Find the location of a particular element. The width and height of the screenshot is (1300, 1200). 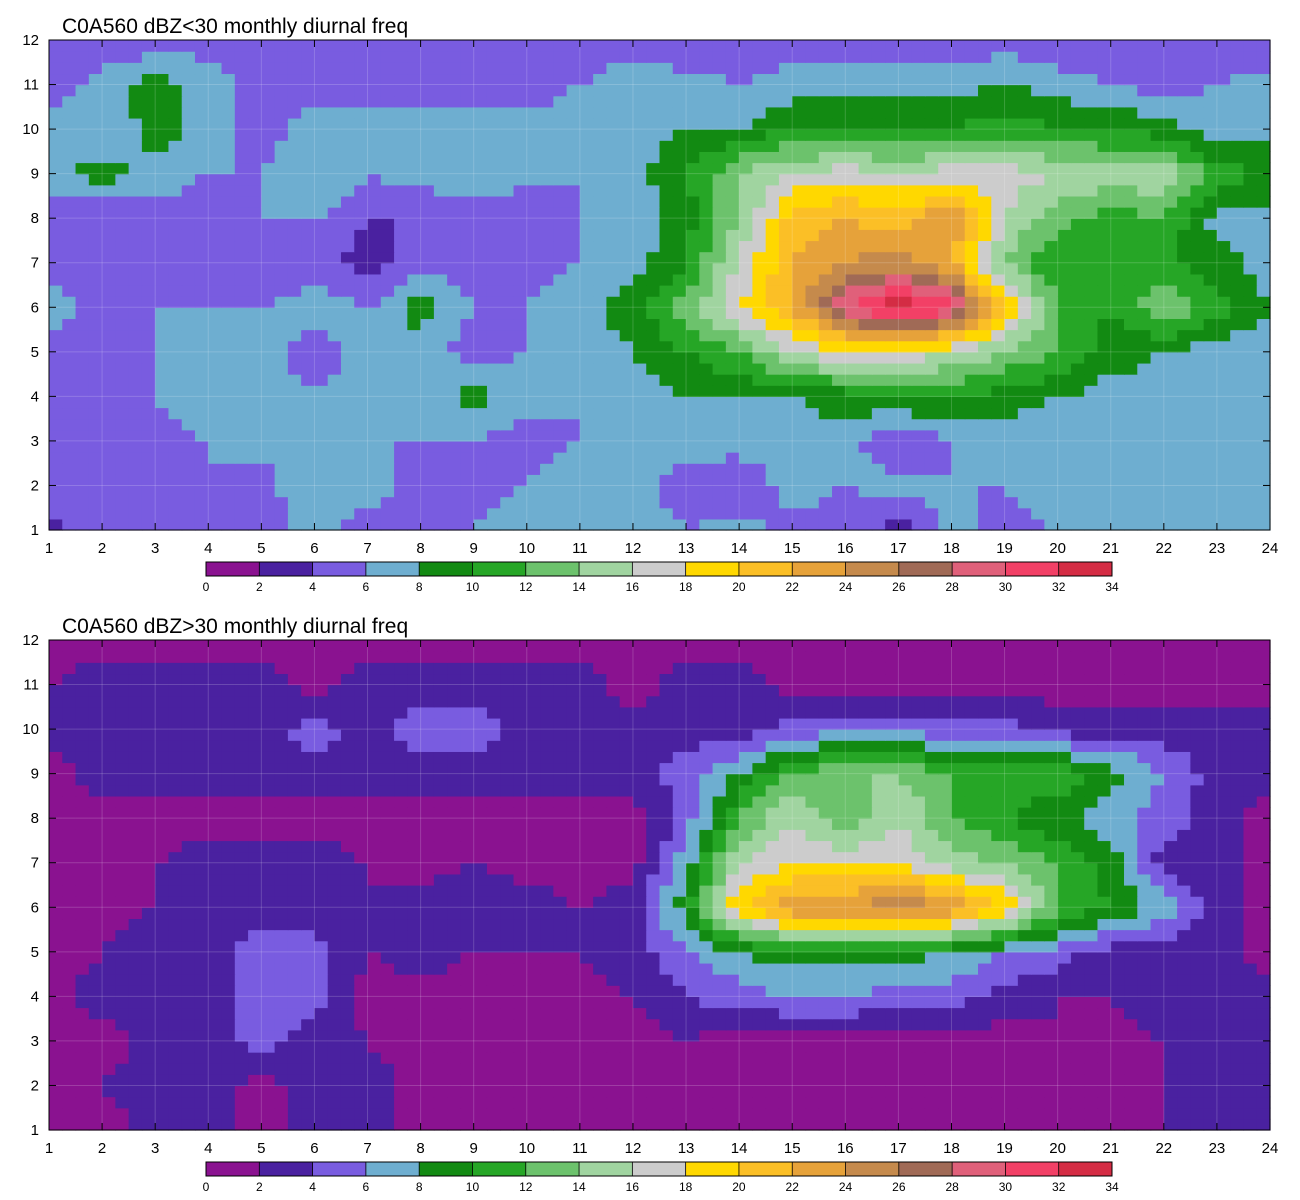

colorbar-tick-label: 0 is located at coordinates (206, 587).